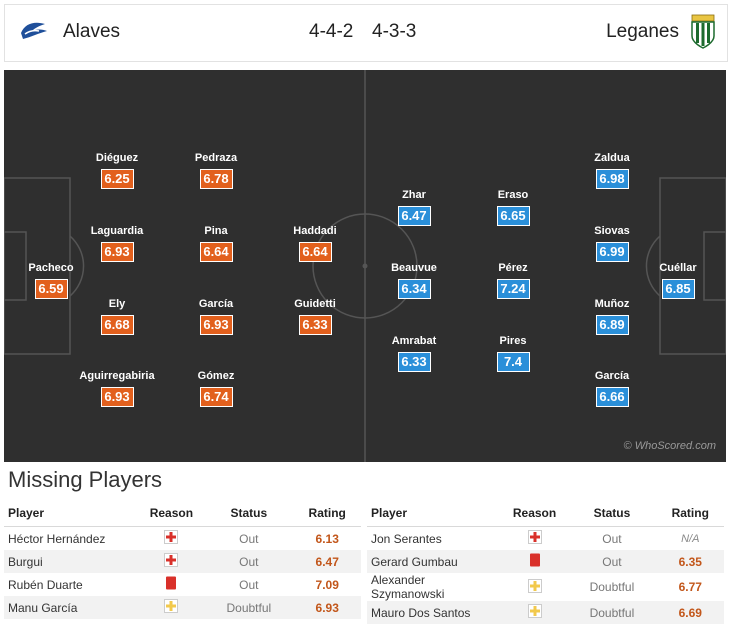  I want to click on missing-rating: 6.69, so click(690, 612).